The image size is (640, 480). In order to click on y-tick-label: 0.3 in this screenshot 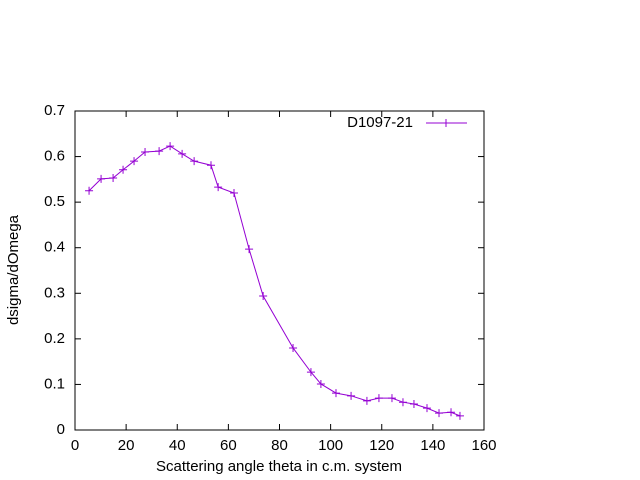, I will do `click(54, 292)`.